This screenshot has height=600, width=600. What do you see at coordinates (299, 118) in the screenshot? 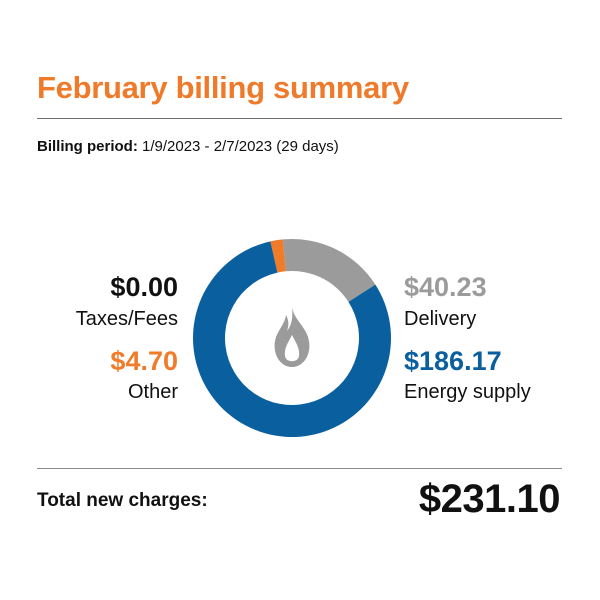
I see `title-divider` at bounding box center [299, 118].